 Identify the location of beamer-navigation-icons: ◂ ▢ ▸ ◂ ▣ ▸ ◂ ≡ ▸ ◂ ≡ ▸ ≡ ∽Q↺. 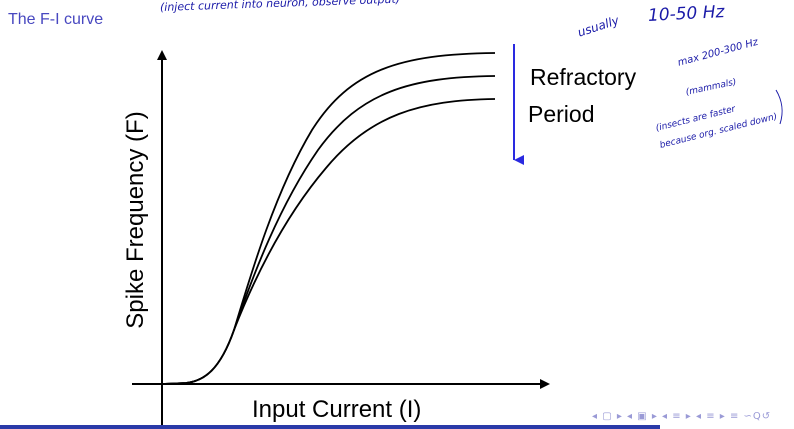
(681, 416).